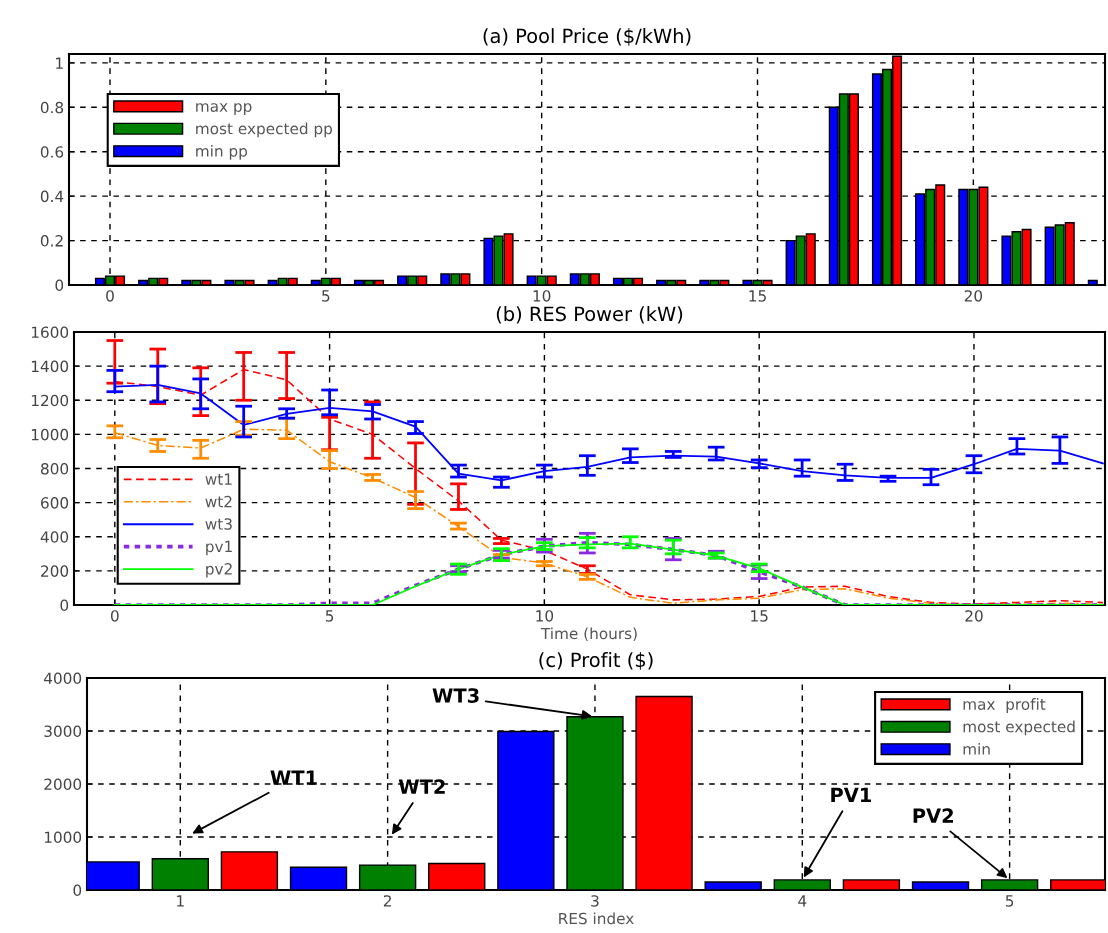 The image size is (1108, 933). I want to click on y-tick-label: 0.8, so click(52, 107).